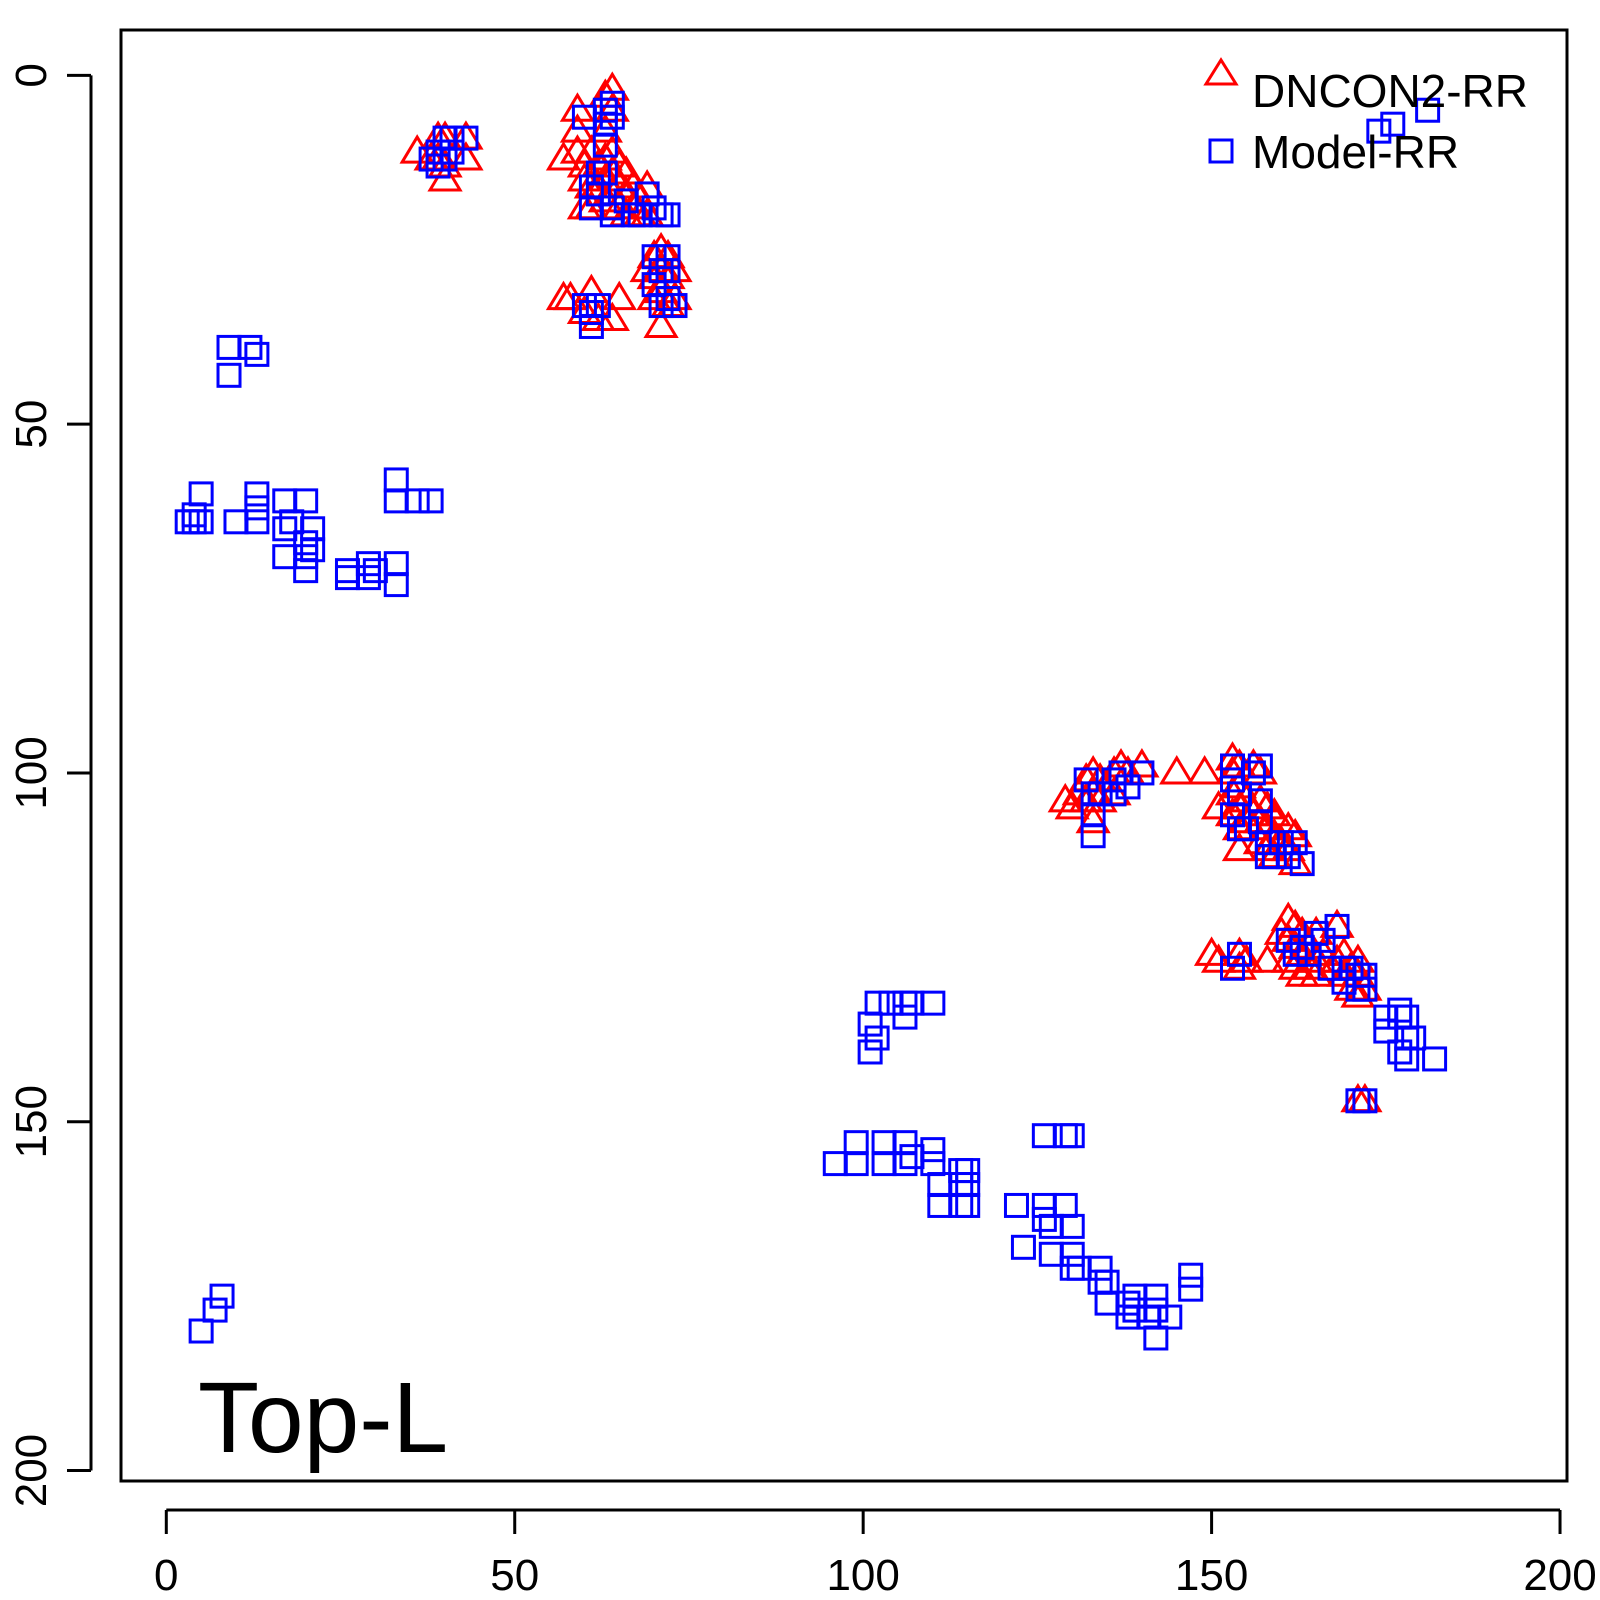 Image resolution: width=1600 pixels, height=1600 pixels. I want to click on x-axis: 0 50 100 150 200, so click(875, 1554).